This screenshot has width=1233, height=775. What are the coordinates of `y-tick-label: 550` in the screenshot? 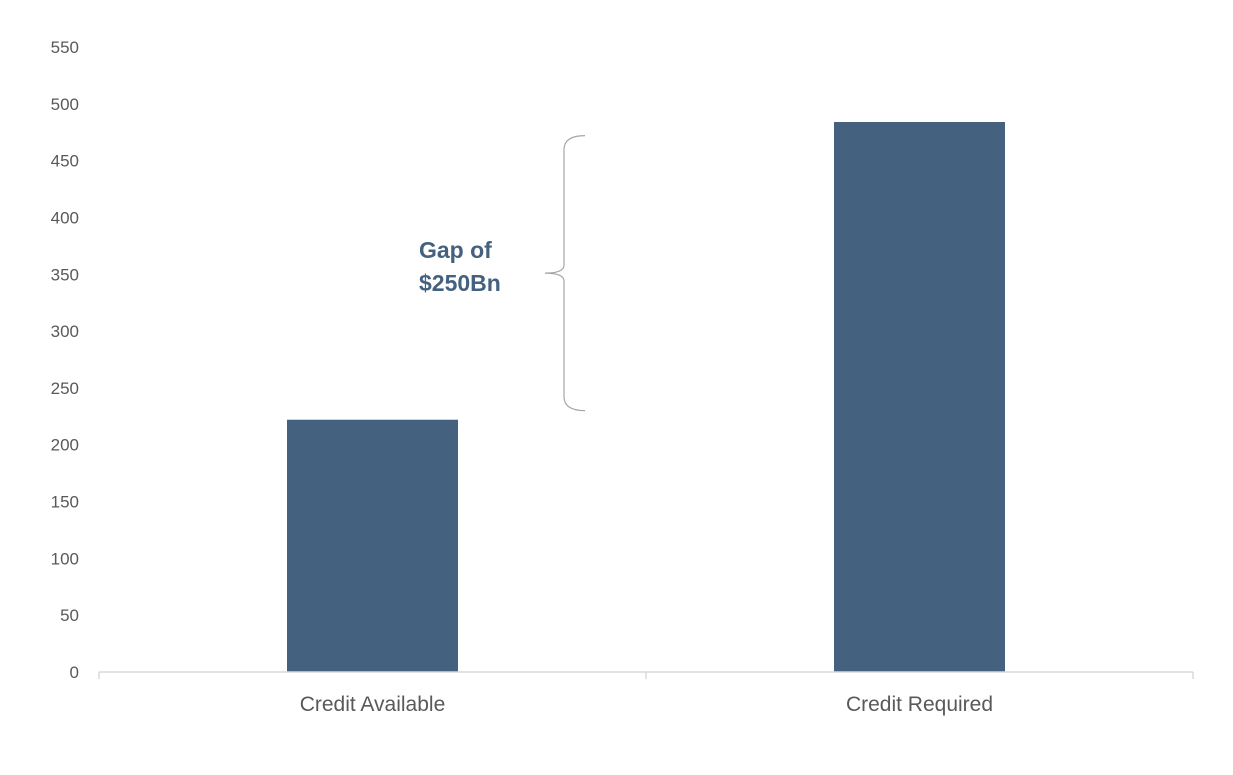 It's located at (65, 47).